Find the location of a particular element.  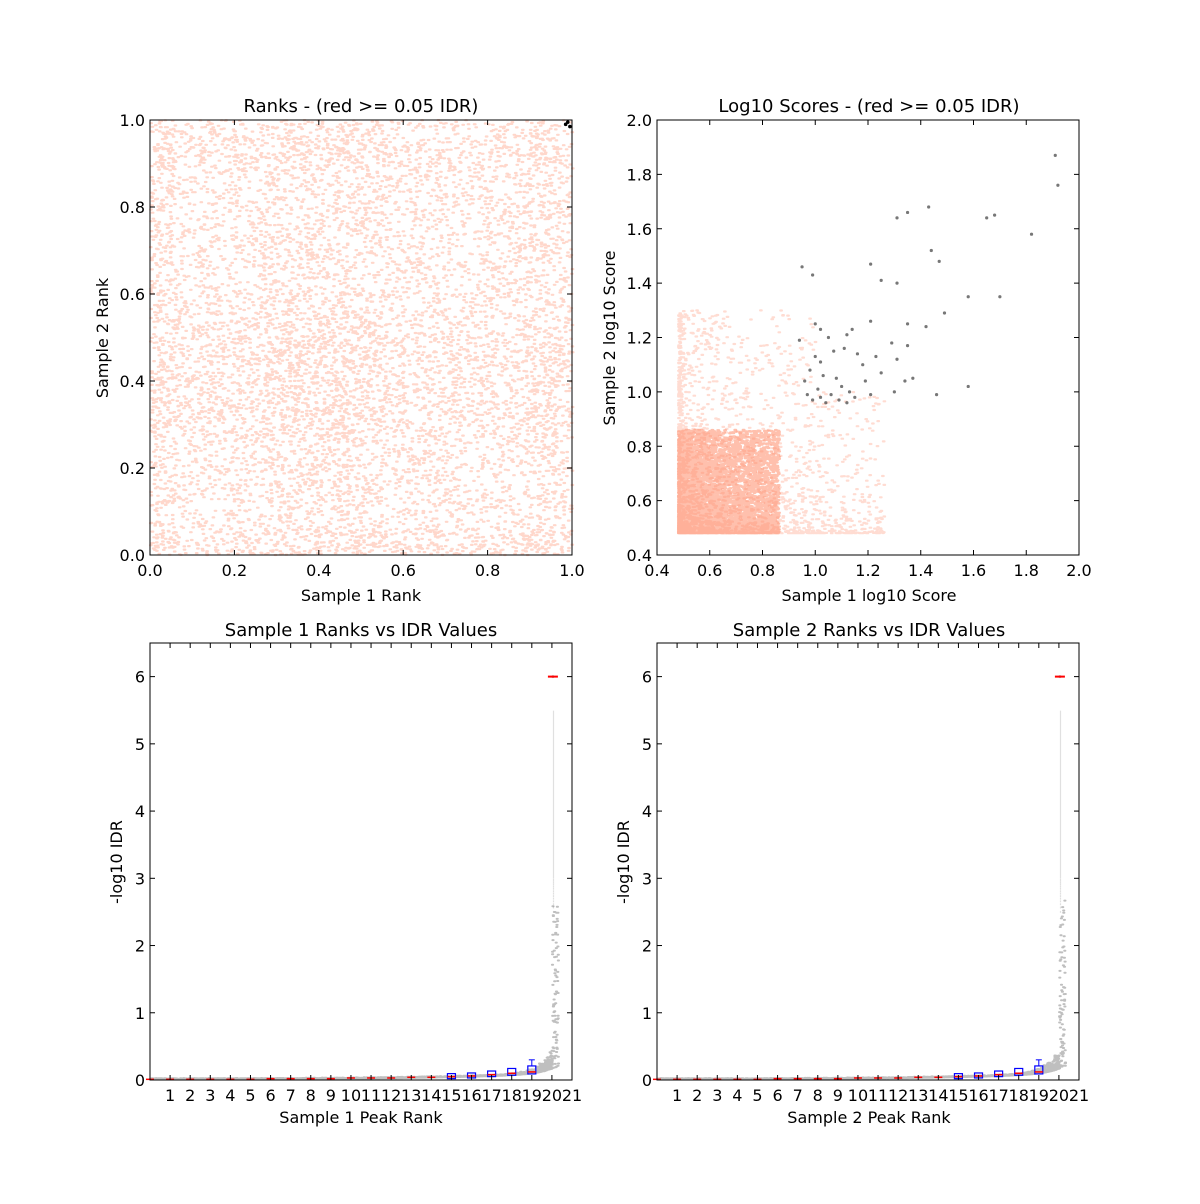

panel-3-ylabel: -log10 IDR is located at coordinates (116, 862).